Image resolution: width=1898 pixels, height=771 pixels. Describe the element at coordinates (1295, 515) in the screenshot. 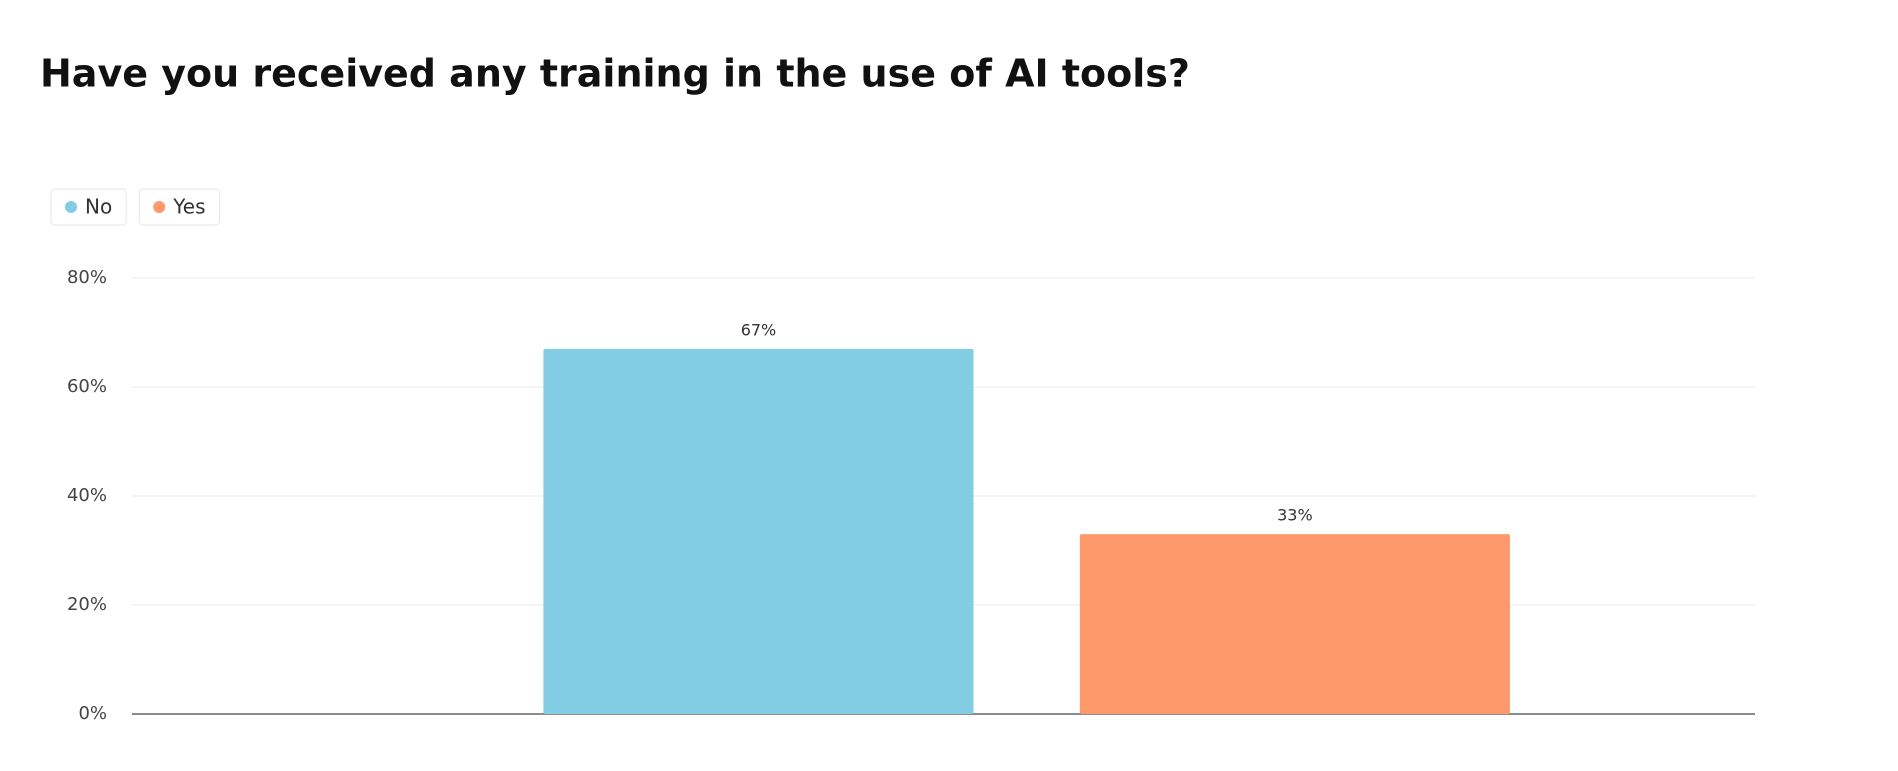

I see `value-label: 33%` at that location.